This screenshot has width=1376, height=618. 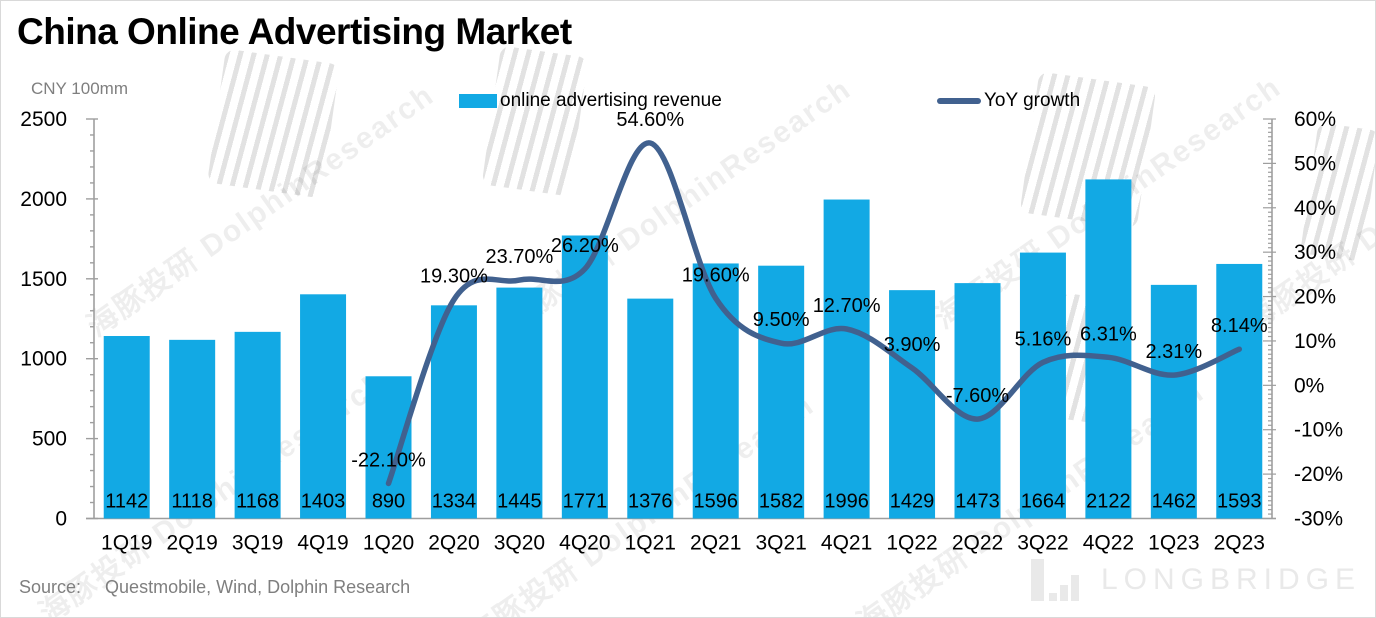 What do you see at coordinates (650, 543) in the screenshot?
I see `category-label: 1Q21` at bounding box center [650, 543].